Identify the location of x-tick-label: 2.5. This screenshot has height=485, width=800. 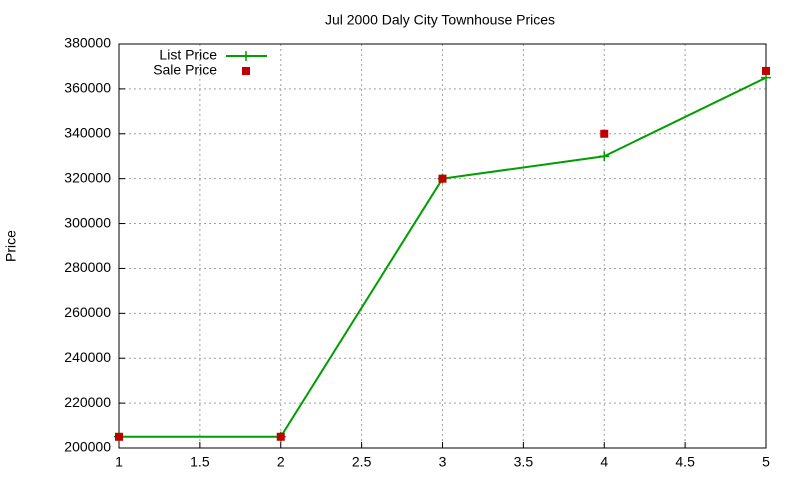
(362, 462).